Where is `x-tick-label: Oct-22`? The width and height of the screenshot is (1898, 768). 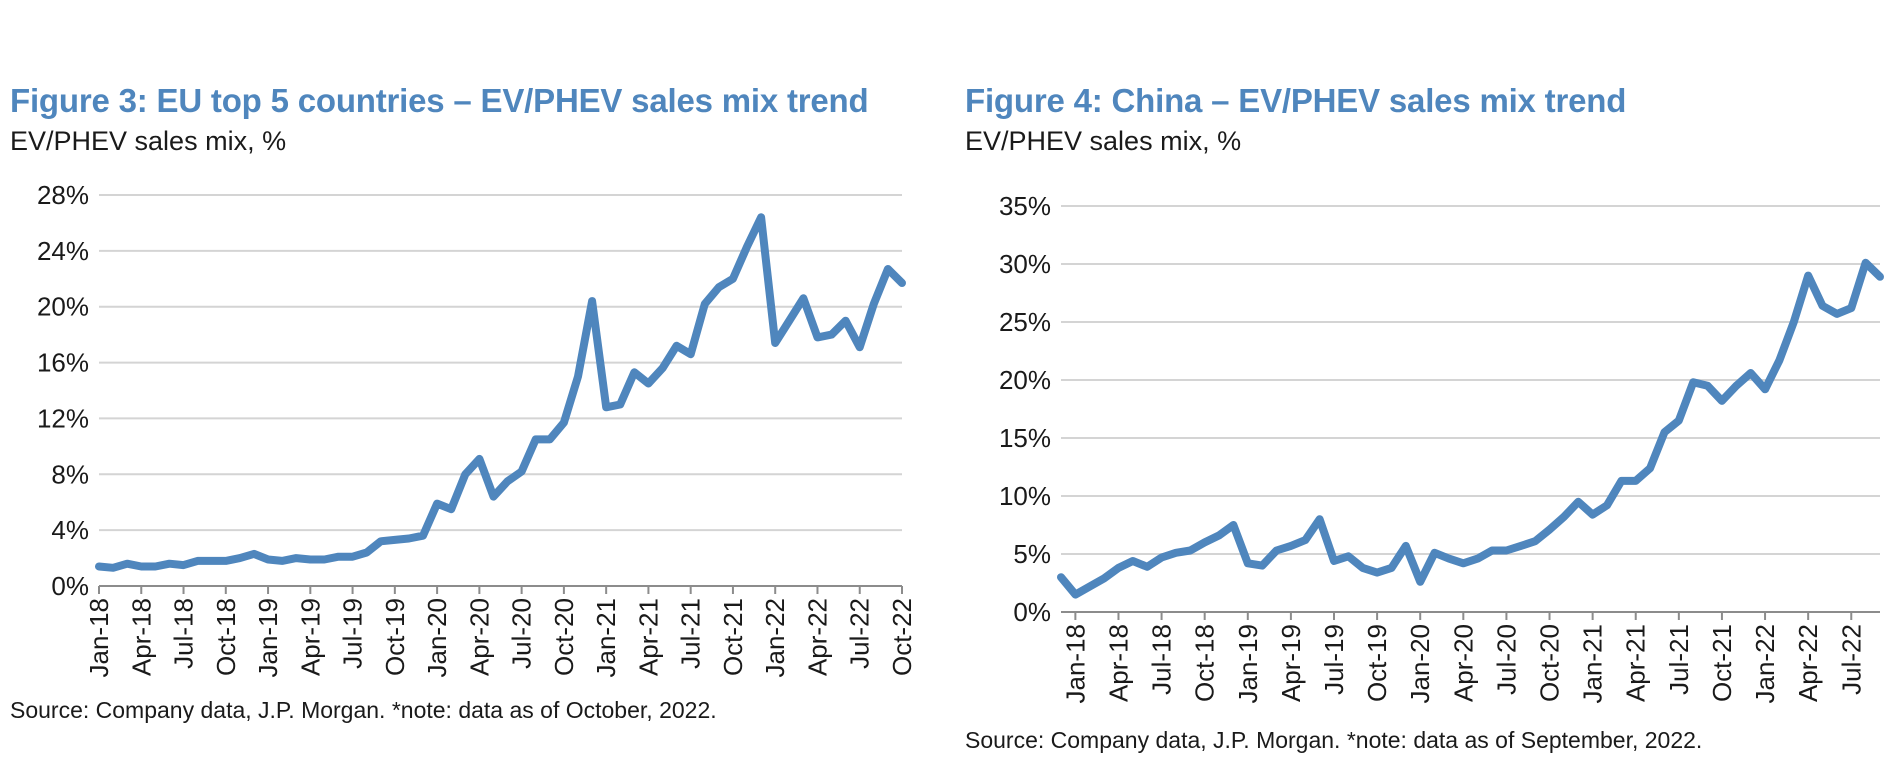 x-tick-label: Oct-22 is located at coordinates (902, 637).